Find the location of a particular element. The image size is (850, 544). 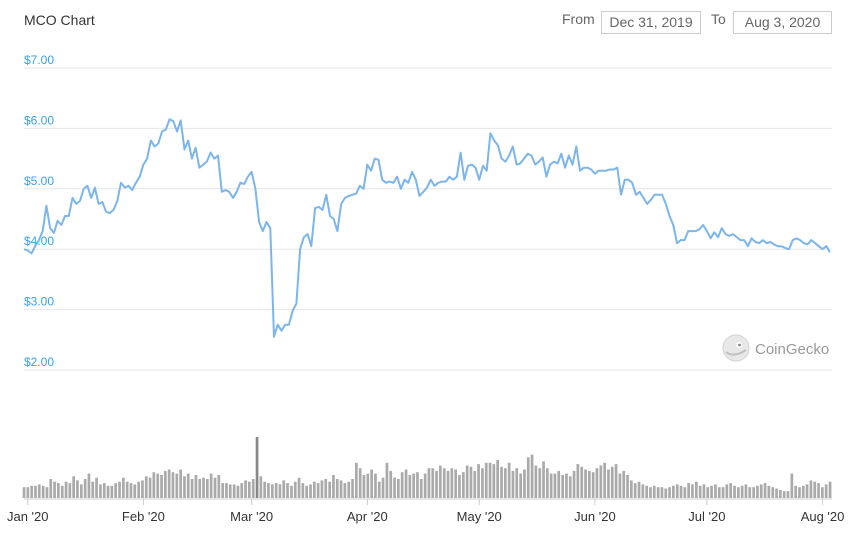

to-date-input: Aug 3, 2020 is located at coordinates (782, 22).